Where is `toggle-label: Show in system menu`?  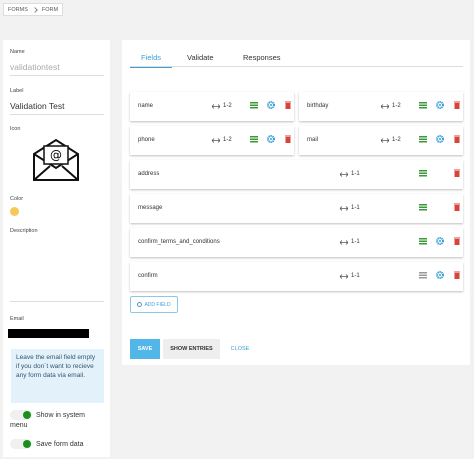 toggle-label: Show in system menu is located at coordinates (48, 420).